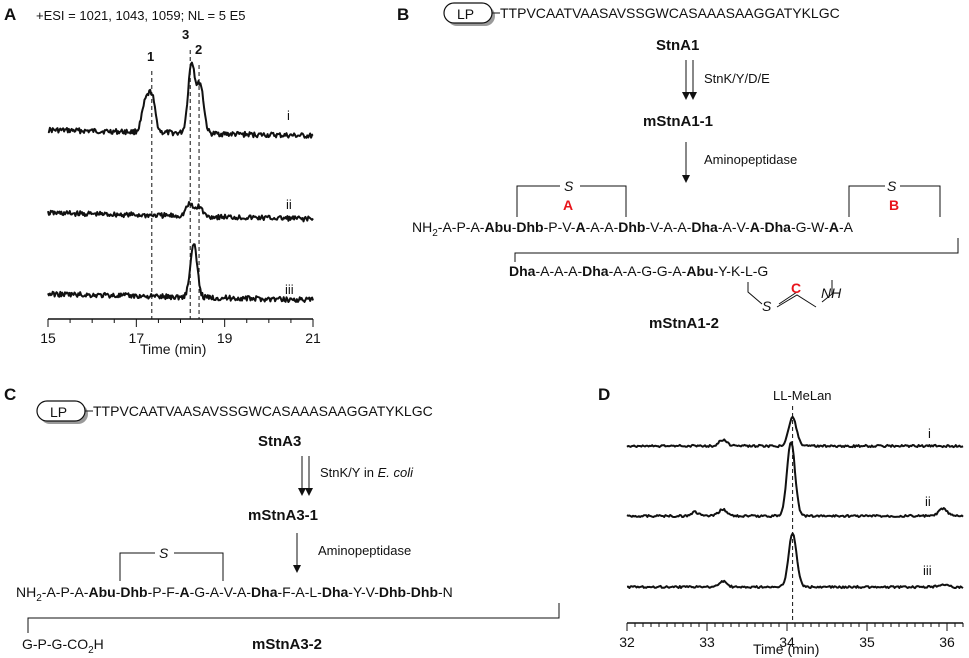  I want to click on trace-label-d-iii: iii, so click(927, 570).